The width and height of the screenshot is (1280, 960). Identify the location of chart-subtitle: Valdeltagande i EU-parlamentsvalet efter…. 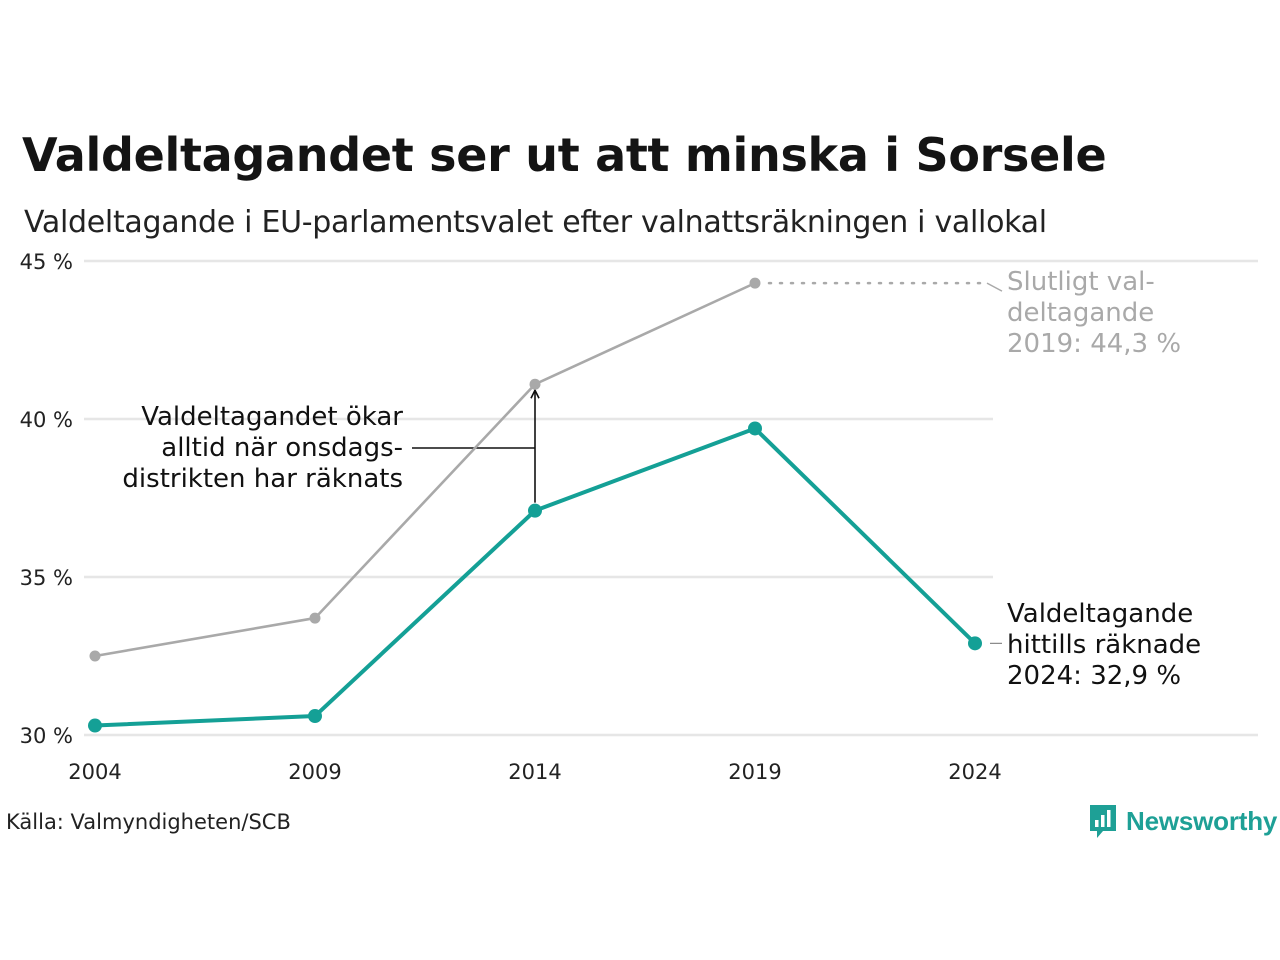
(535, 222).